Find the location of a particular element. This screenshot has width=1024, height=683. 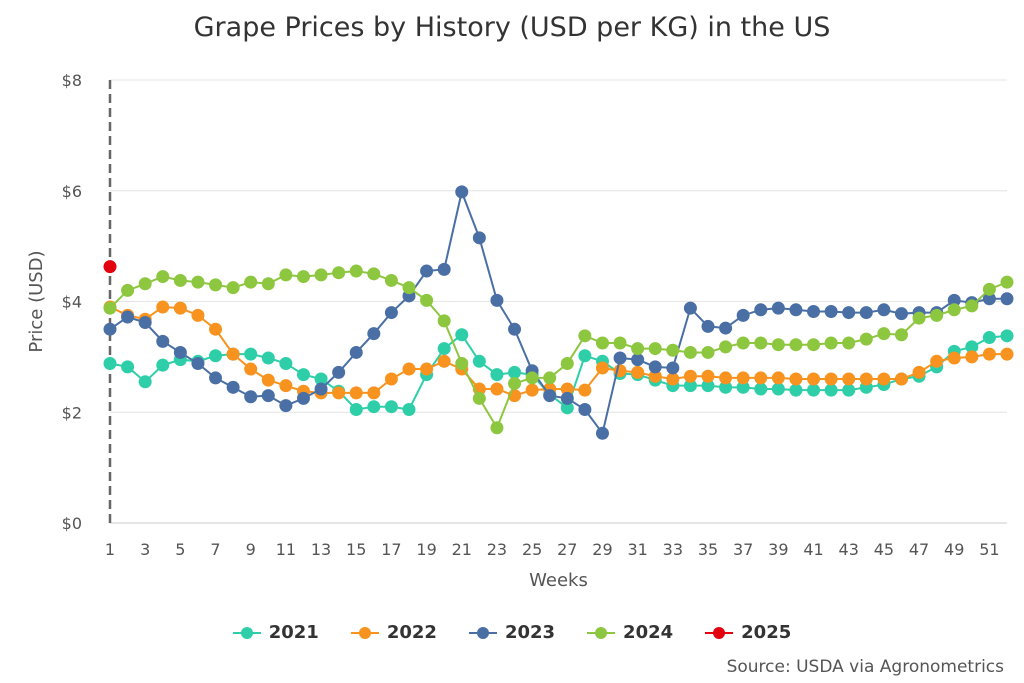

legend-item-2025: 2025 is located at coordinates (748, 632).